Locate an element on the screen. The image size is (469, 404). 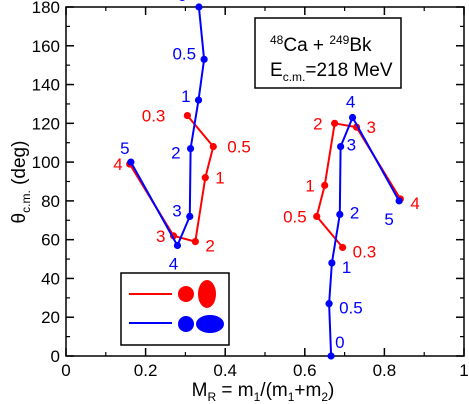
x-axis-label-main: M is located at coordinates (200, 390).